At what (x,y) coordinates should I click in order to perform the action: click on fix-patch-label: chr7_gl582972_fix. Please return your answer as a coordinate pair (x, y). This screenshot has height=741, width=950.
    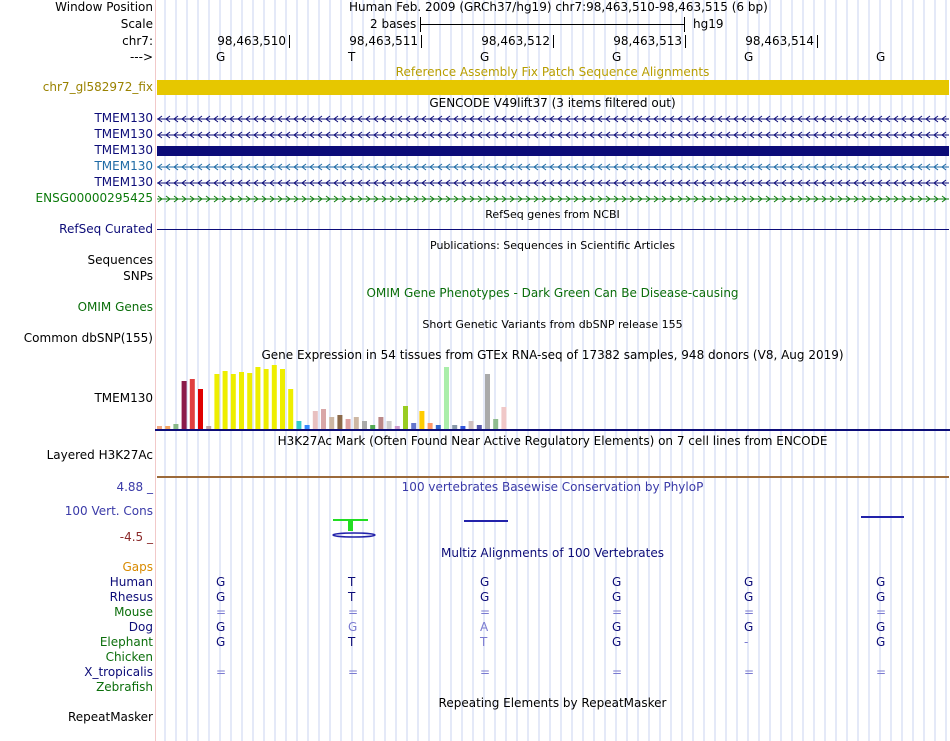
    Looking at the image, I should click on (97, 87).